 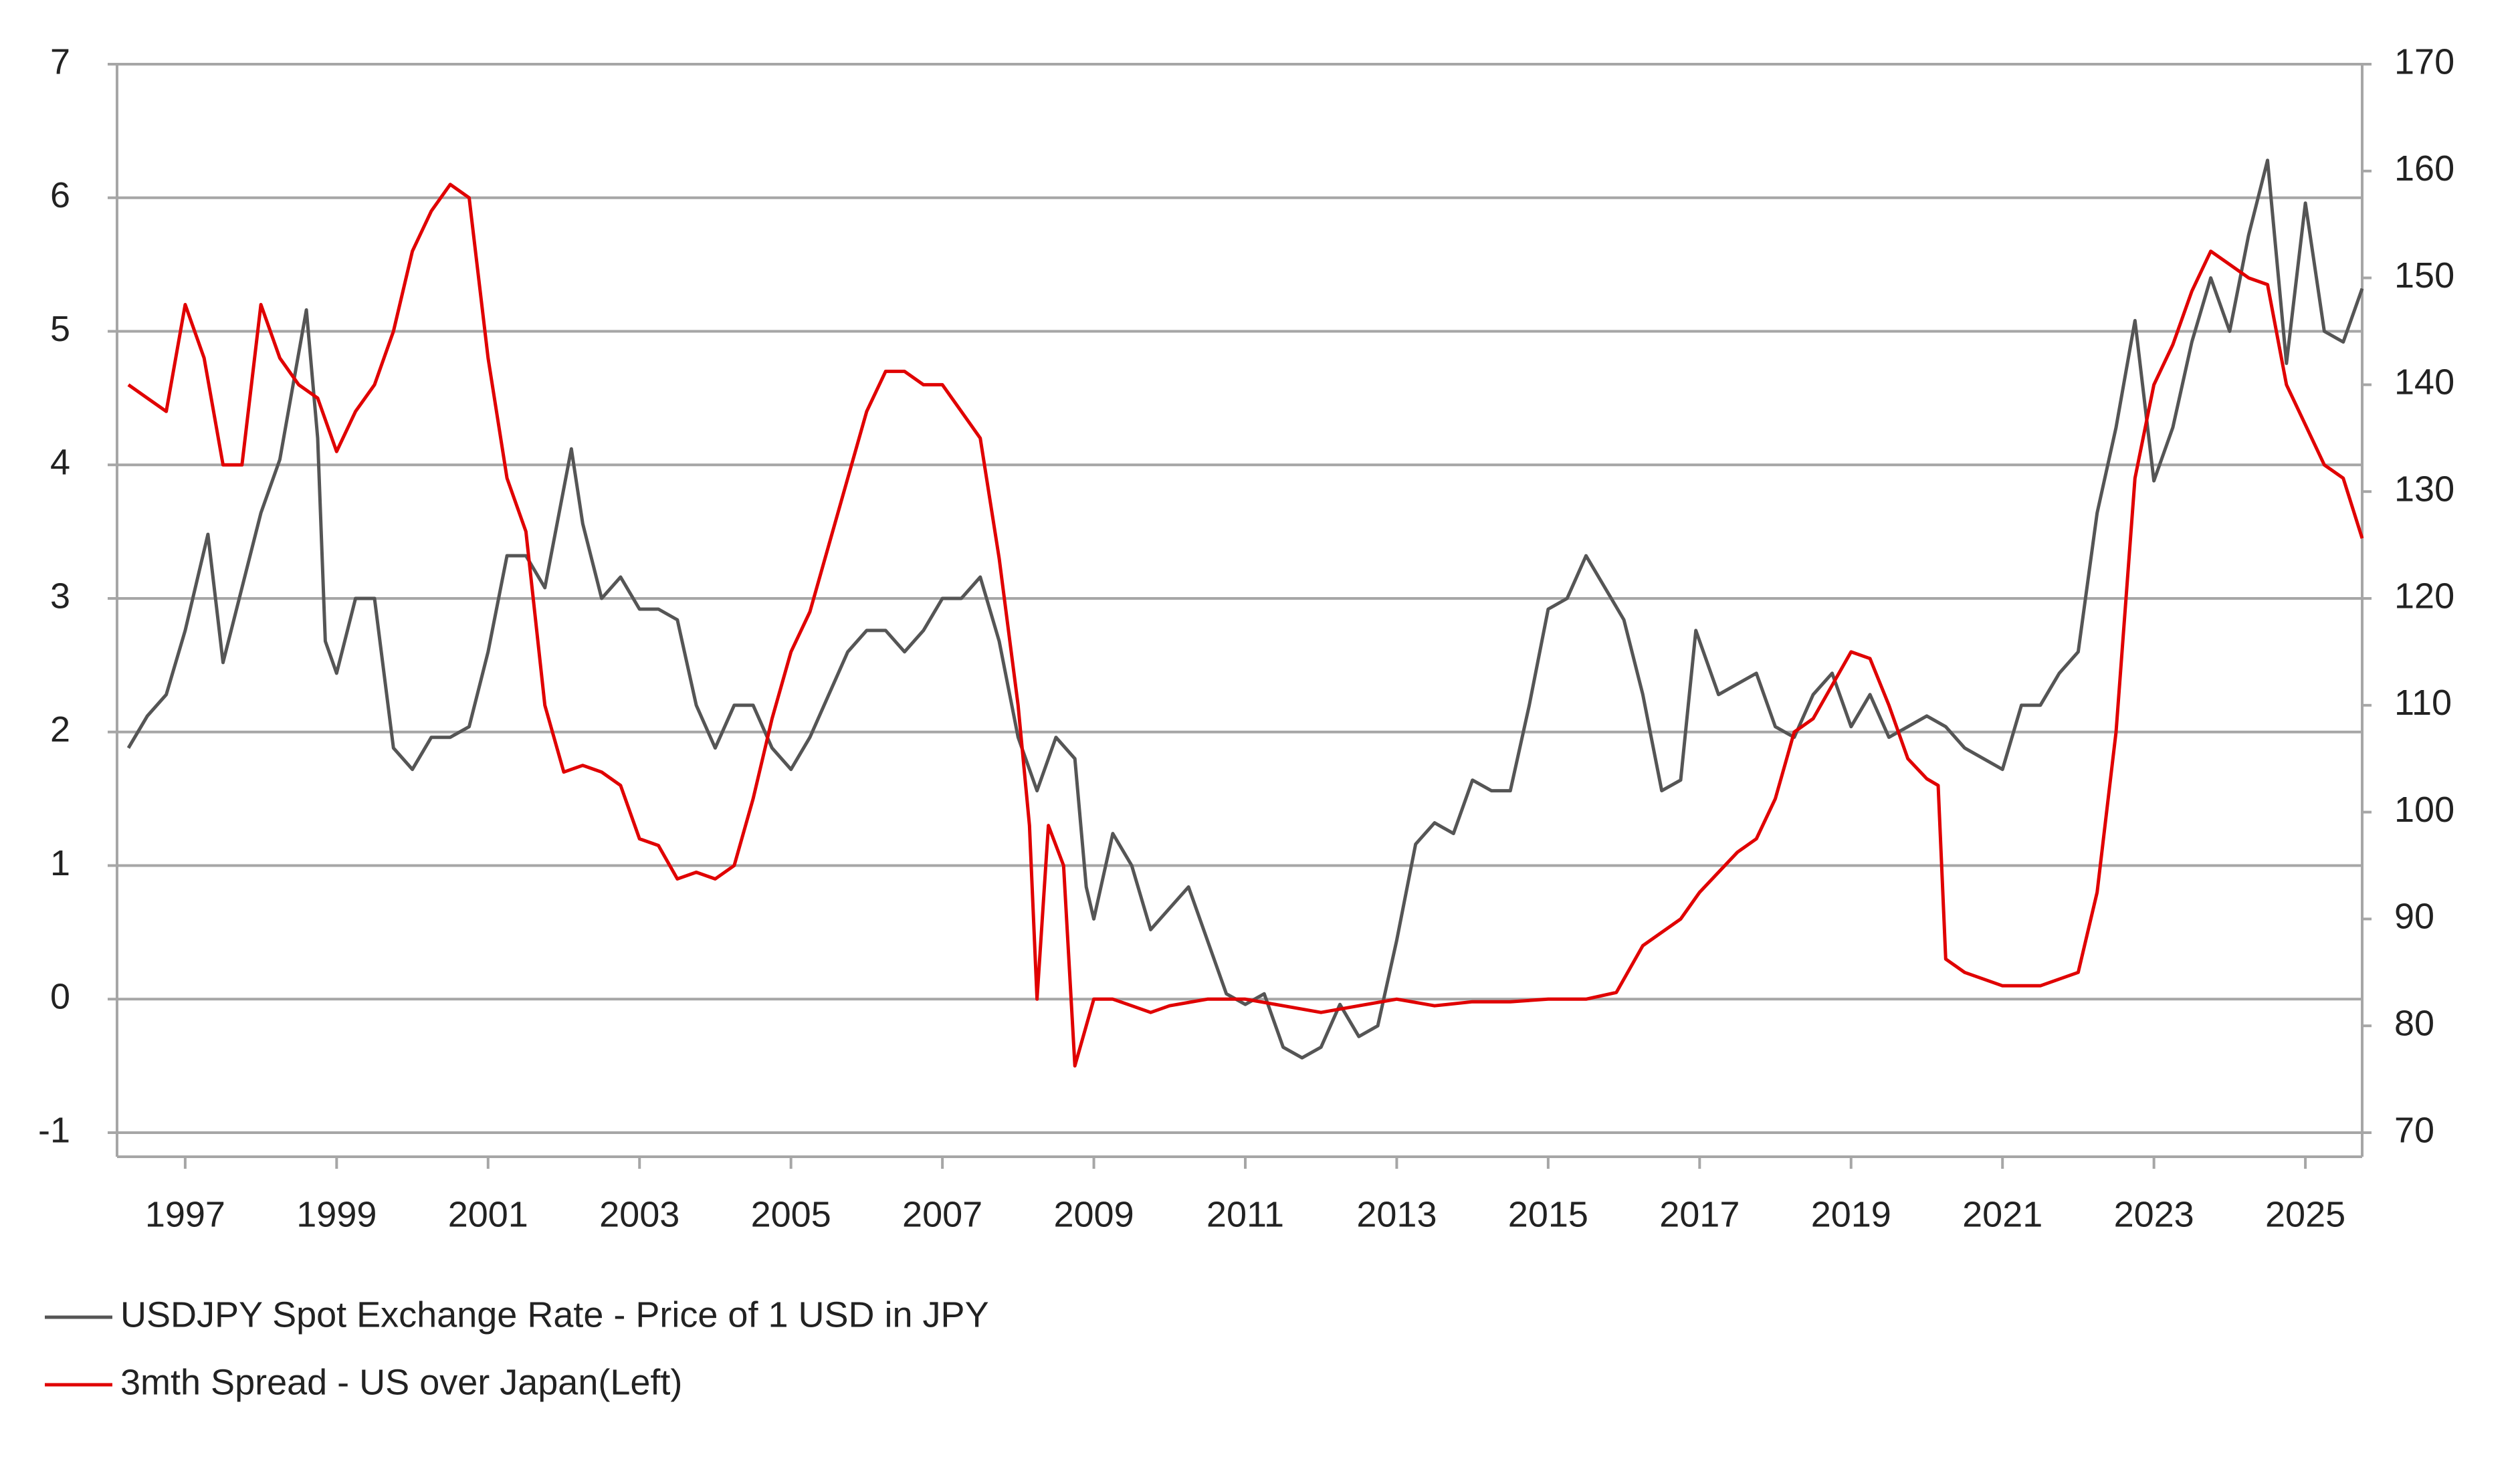 I want to click on y-tick-label: 7, so click(x=60, y=61).